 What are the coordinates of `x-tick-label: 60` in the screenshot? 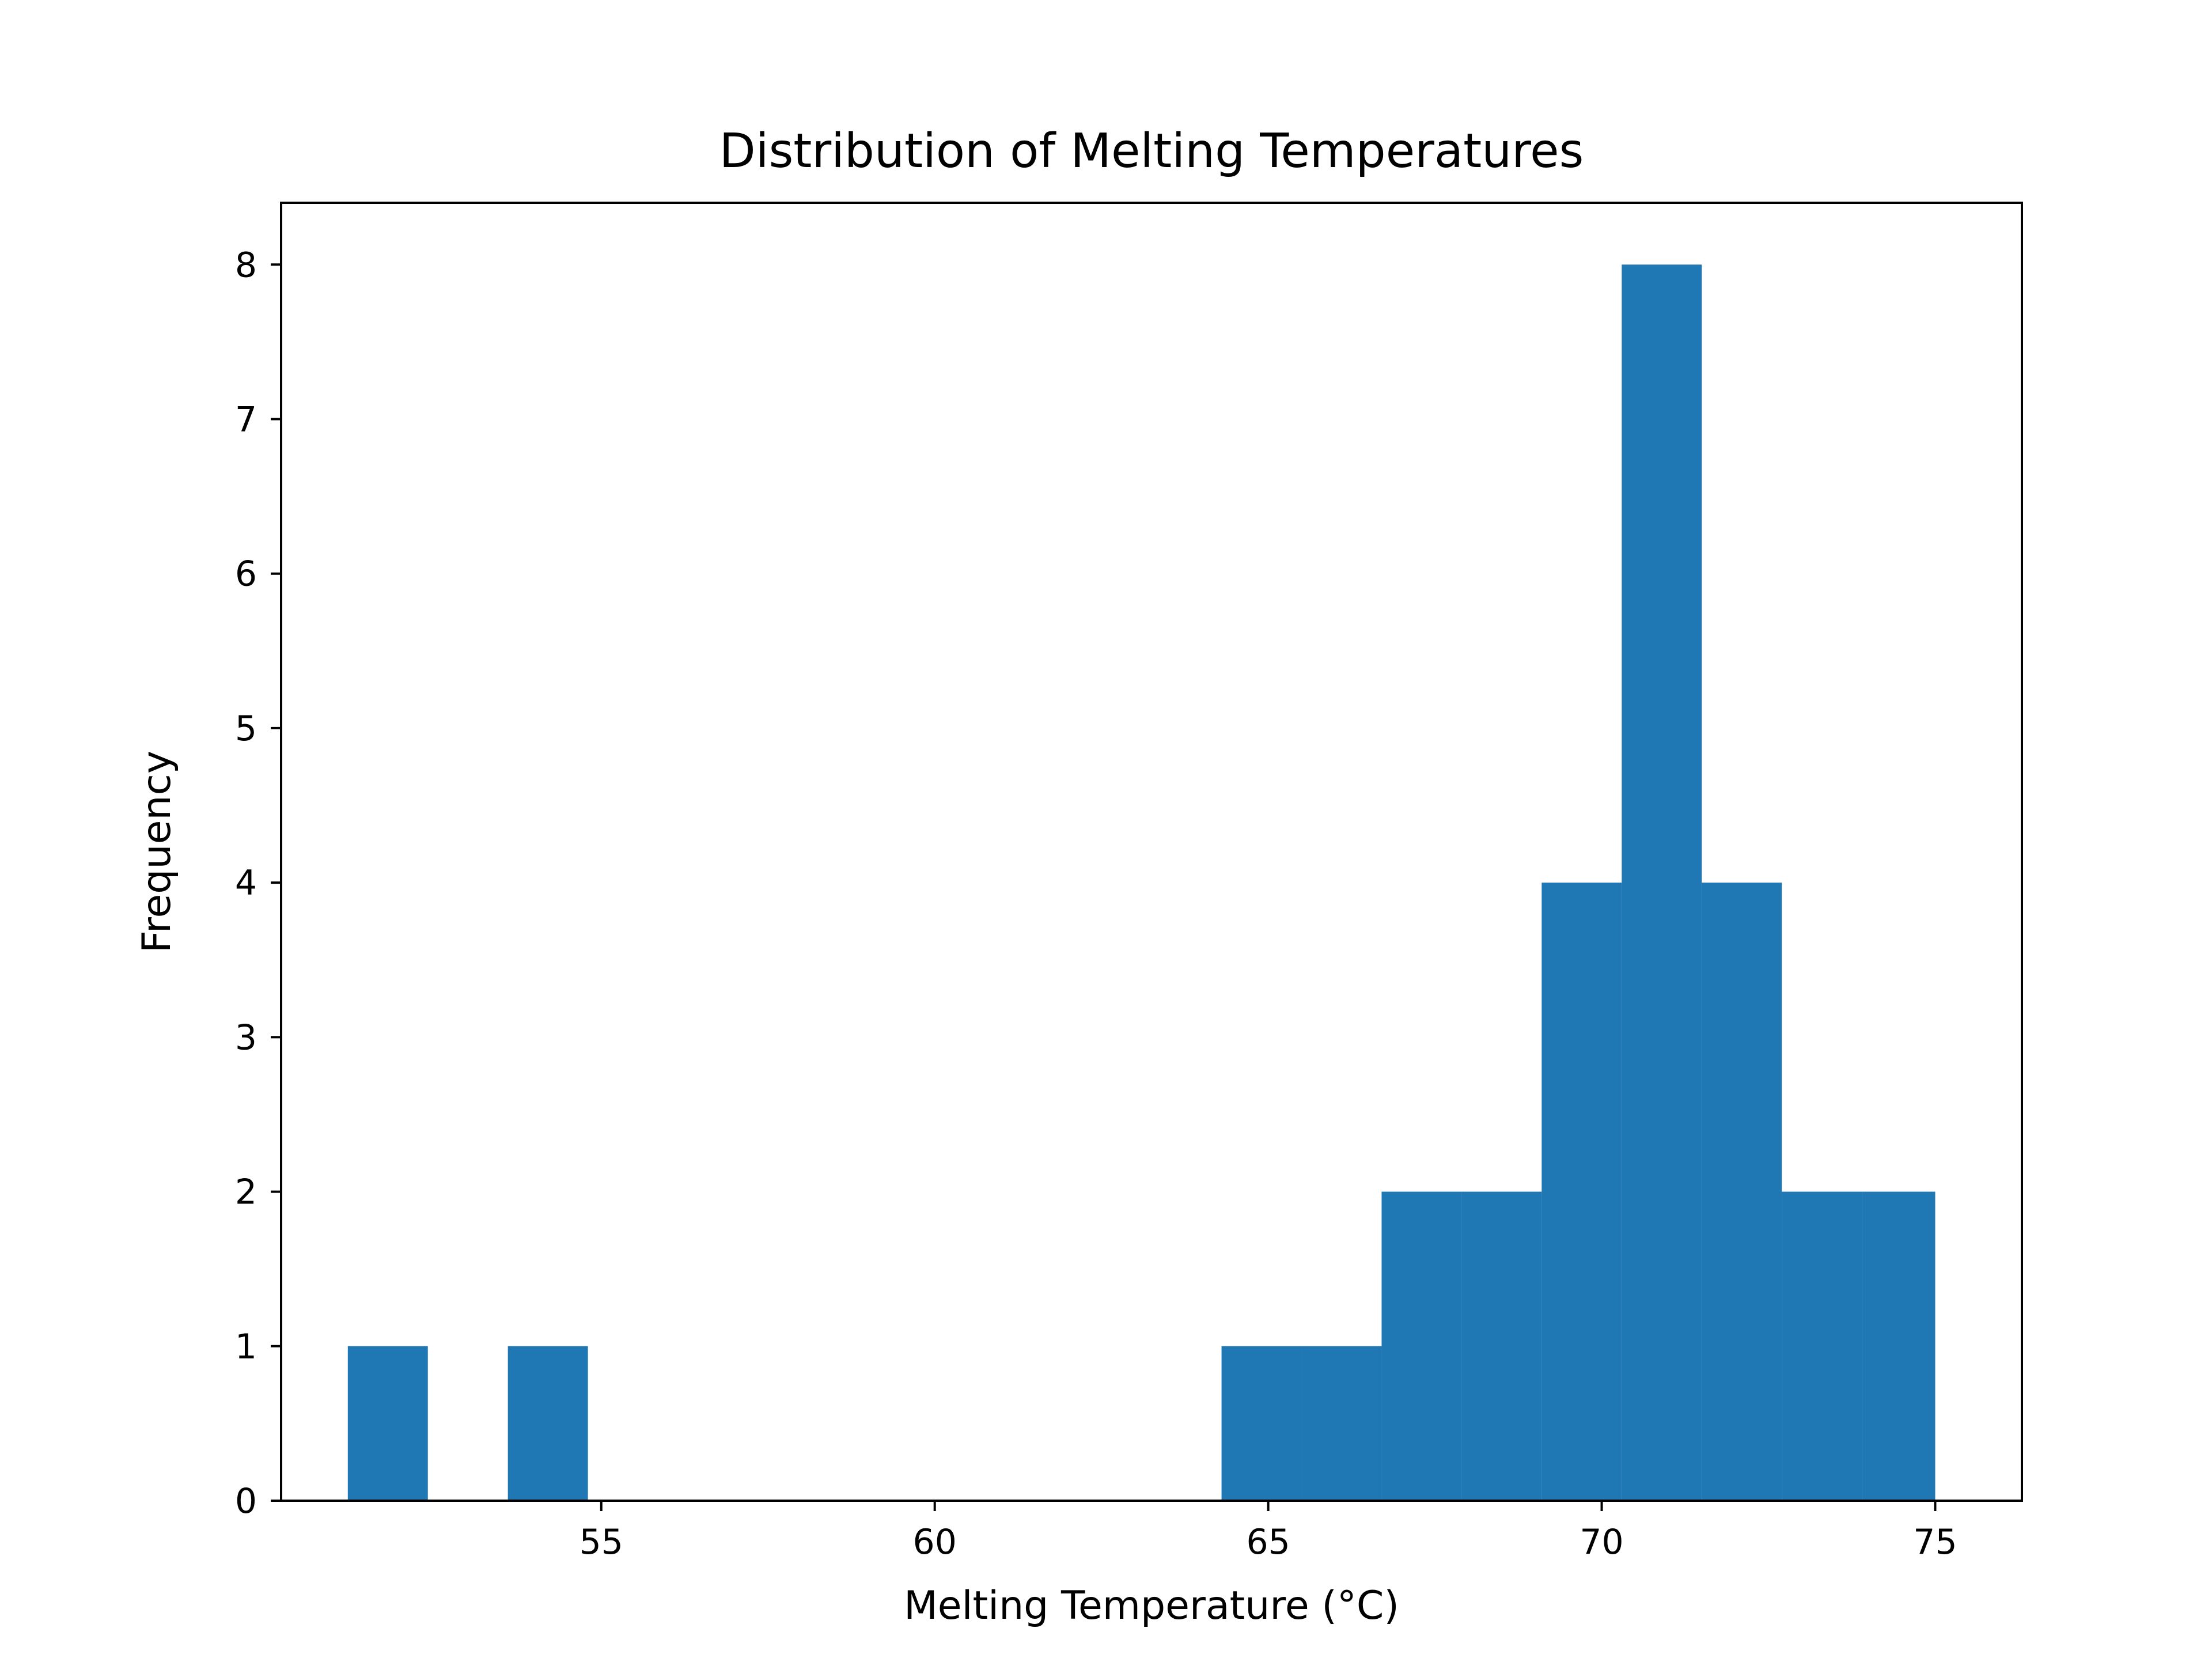 It's located at (935, 1542).